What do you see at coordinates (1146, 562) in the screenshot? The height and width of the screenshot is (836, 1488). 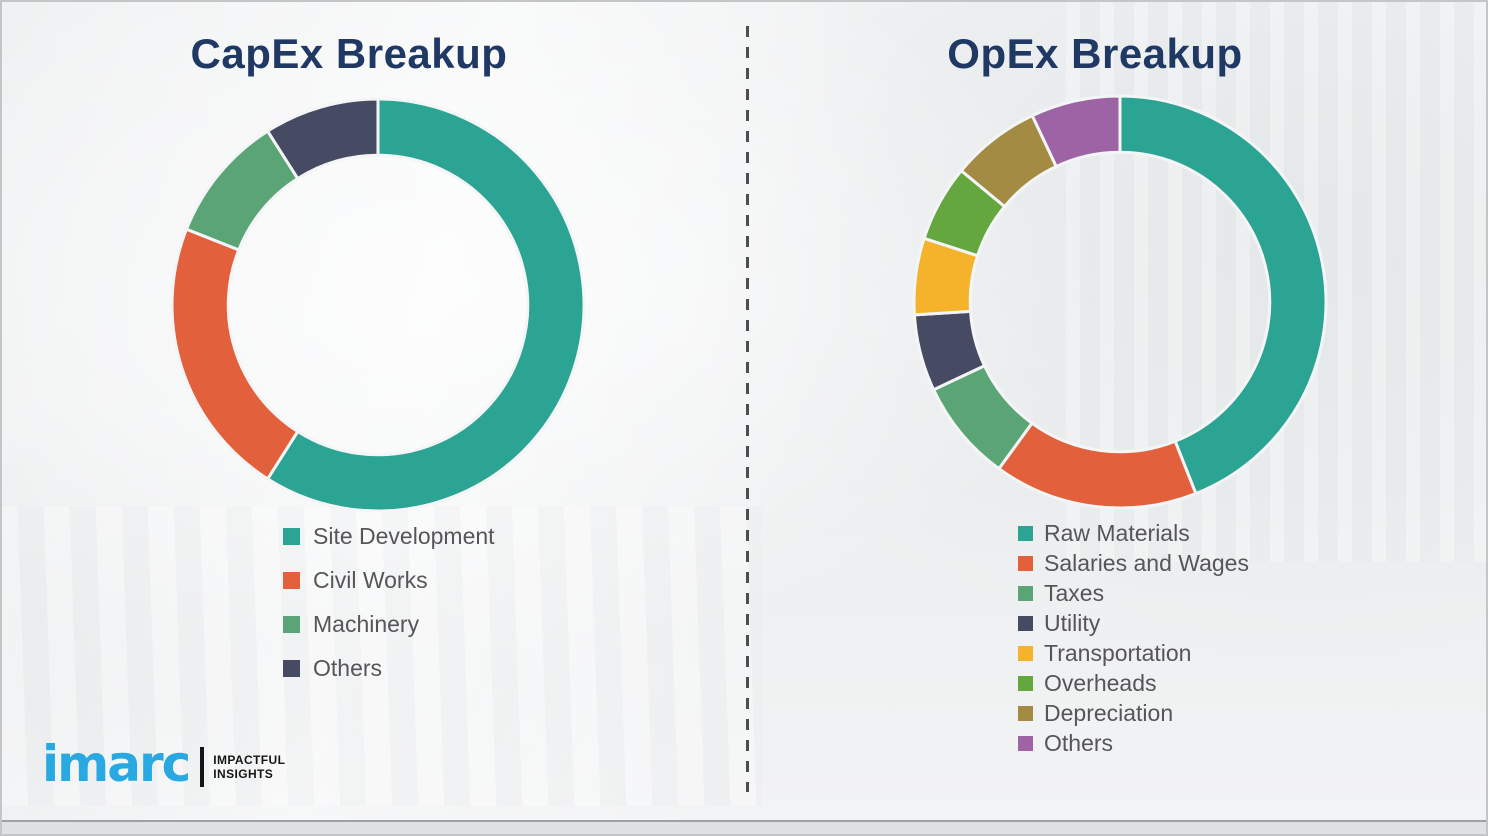 I see `legend-label: Salaries and Wages` at bounding box center [1146, 562].